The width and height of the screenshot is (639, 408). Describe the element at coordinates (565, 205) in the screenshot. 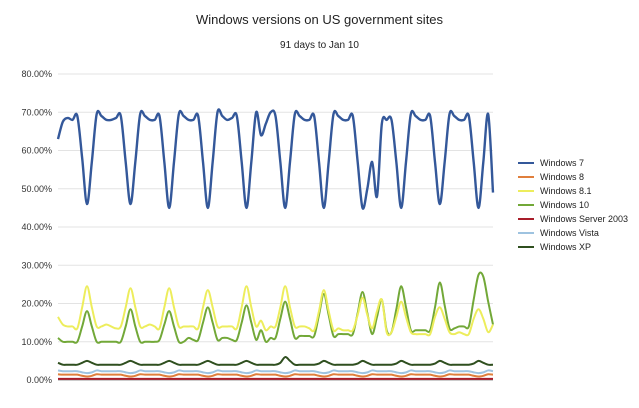

I see `legend-label: Windows 10` at that location.